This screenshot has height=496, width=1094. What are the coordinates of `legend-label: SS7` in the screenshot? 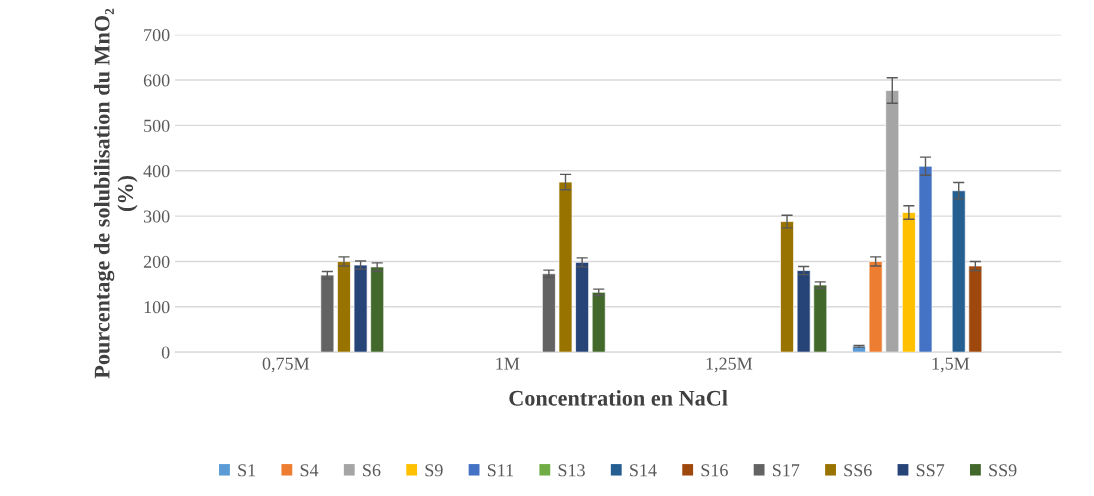 It's located at (930, 470).